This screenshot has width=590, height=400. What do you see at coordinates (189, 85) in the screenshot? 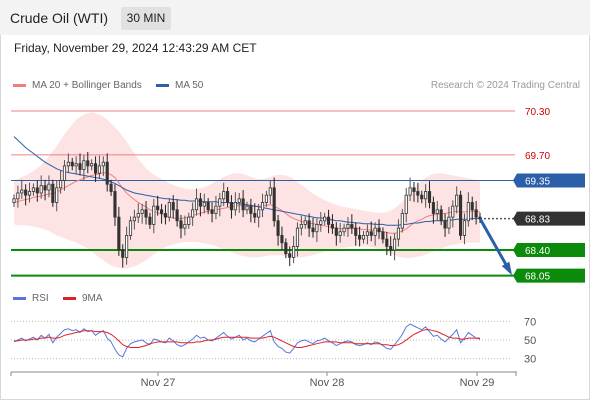
I see `legend-ma50-label: MA 50` at bounding box center [189, 85].